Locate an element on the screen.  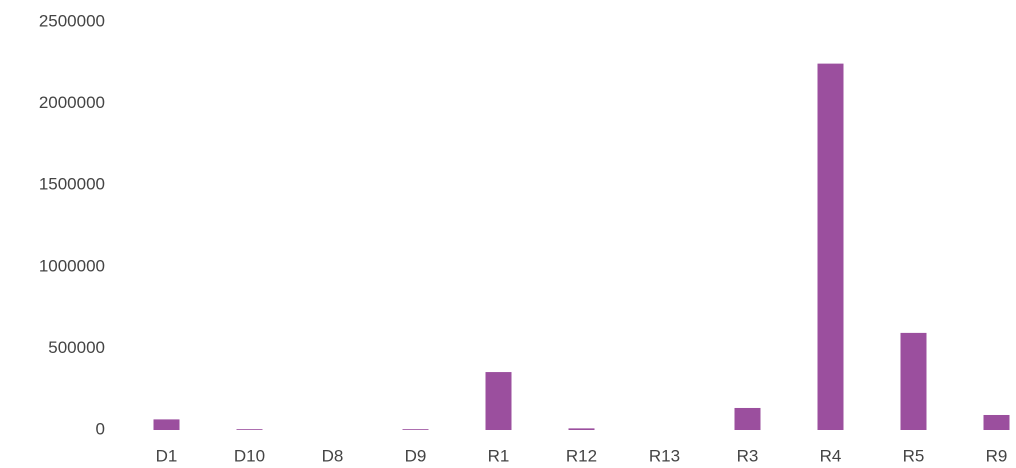
y-tick-label: 2500000 is located at coordinates (72, 20).